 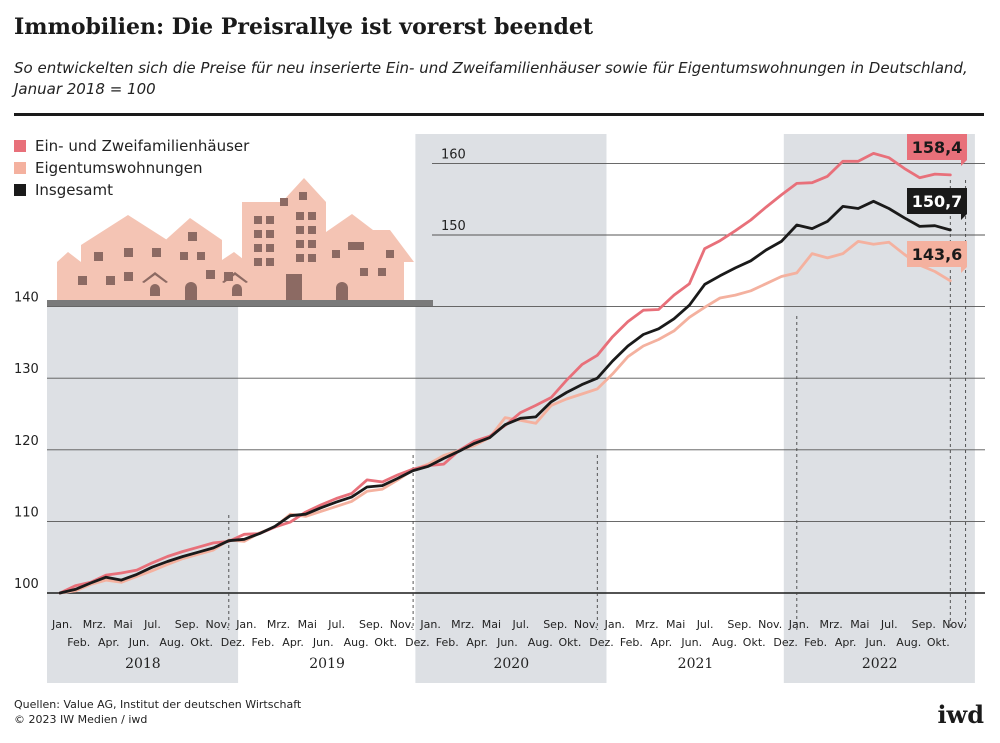 What do you see at coordinates (119, 168) in the screenshot?
I see `legend-label-apartments: Eigentumswohnungen` at bounding box center [119, 168].